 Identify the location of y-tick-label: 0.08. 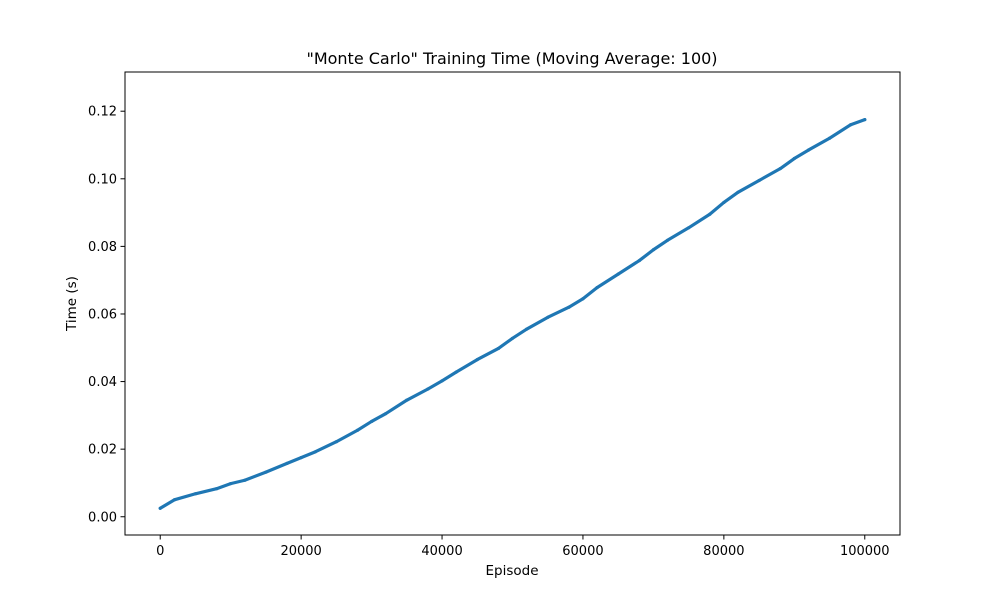
(102, 247).